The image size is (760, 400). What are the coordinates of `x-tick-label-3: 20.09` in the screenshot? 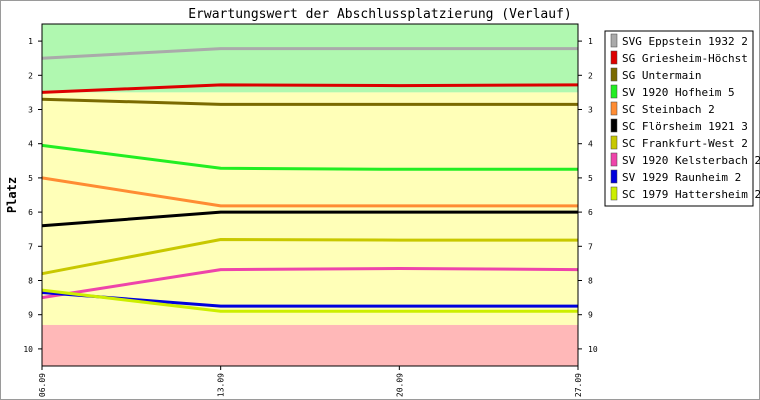 It's located at (399, 385).